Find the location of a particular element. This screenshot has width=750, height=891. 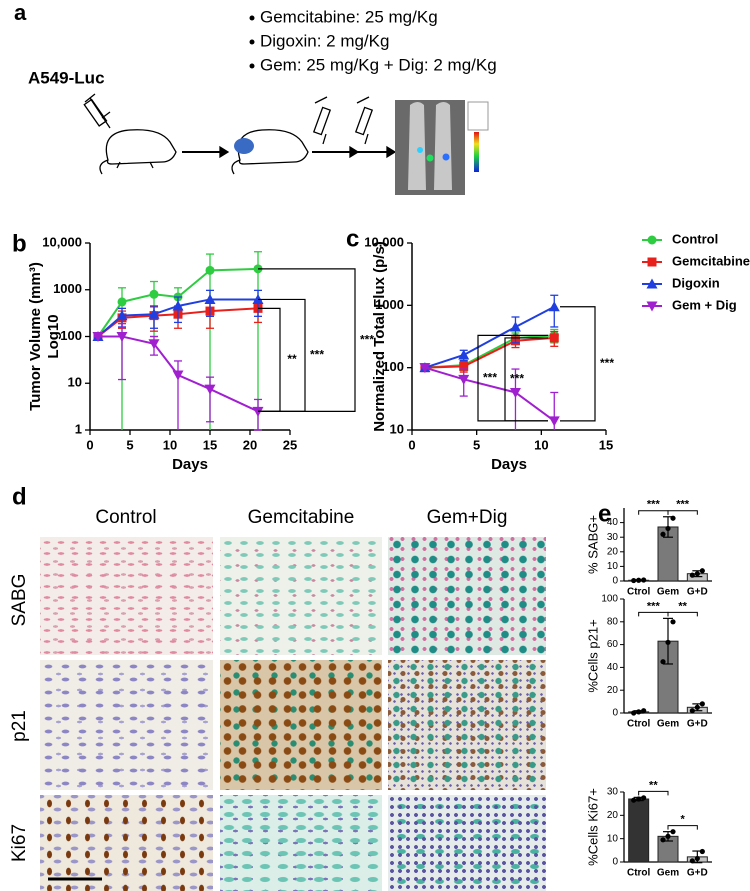

y-axis-label: %Cells p21+ is located at coordinates (592, 655).